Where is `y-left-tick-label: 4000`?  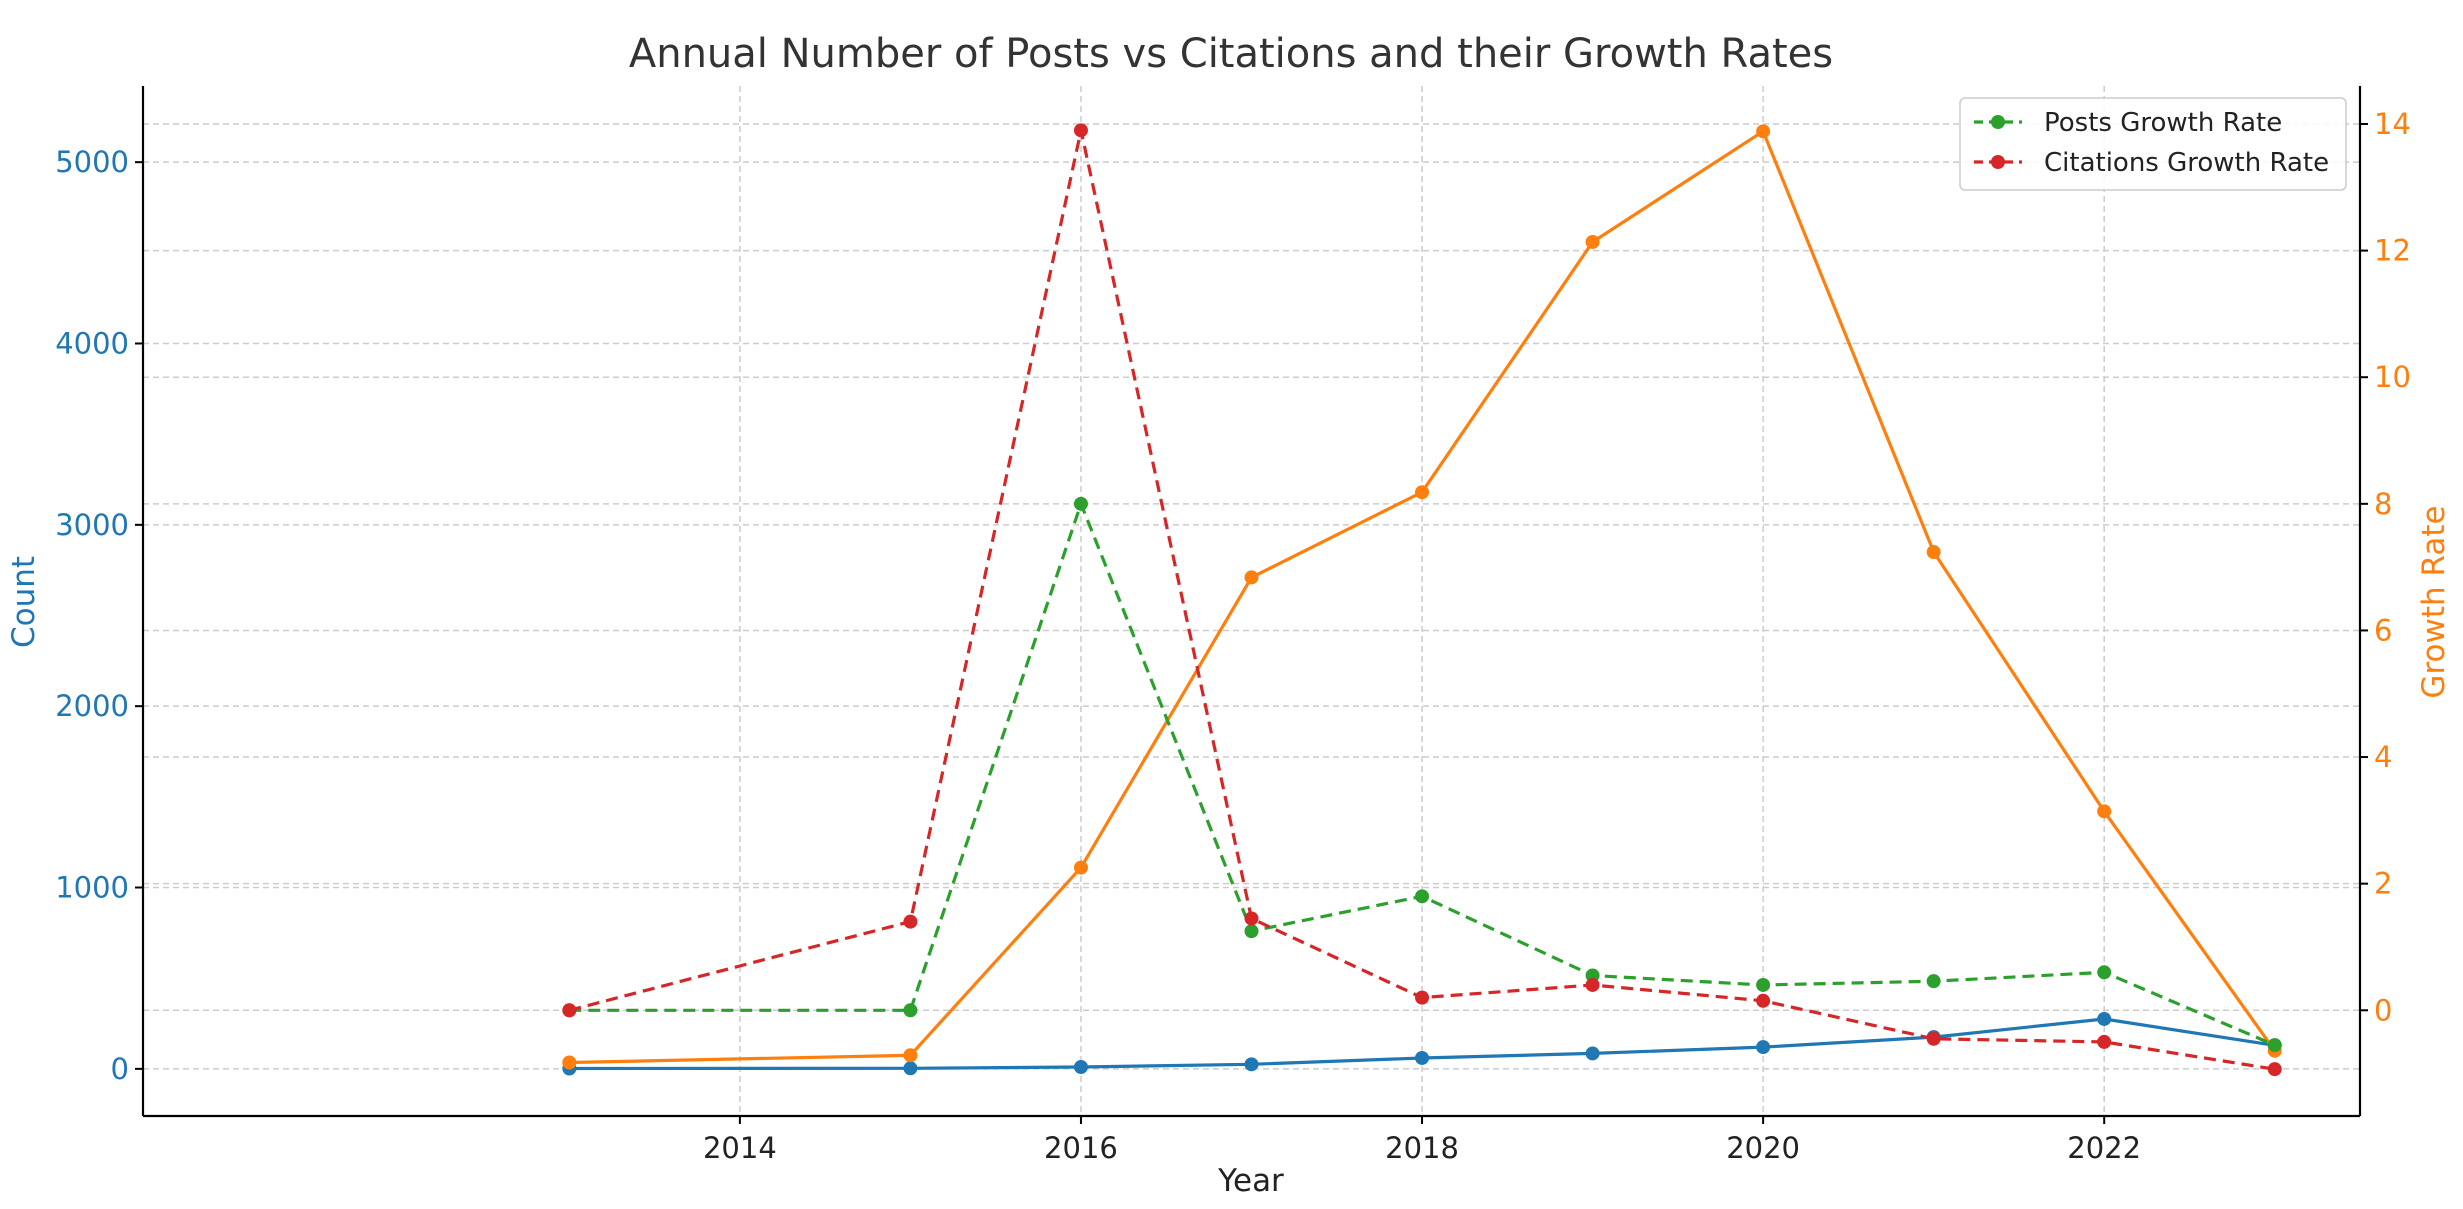 y-left-tick-label: 4000 is located at coordinates (92, 344).